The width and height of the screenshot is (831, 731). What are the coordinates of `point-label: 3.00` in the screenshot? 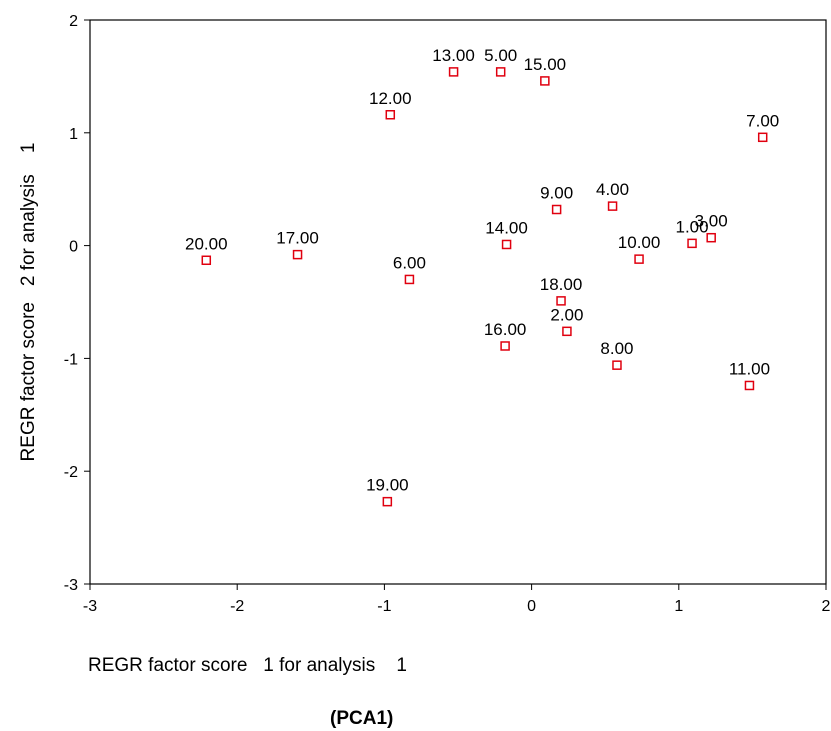 It's located at (711, 221).